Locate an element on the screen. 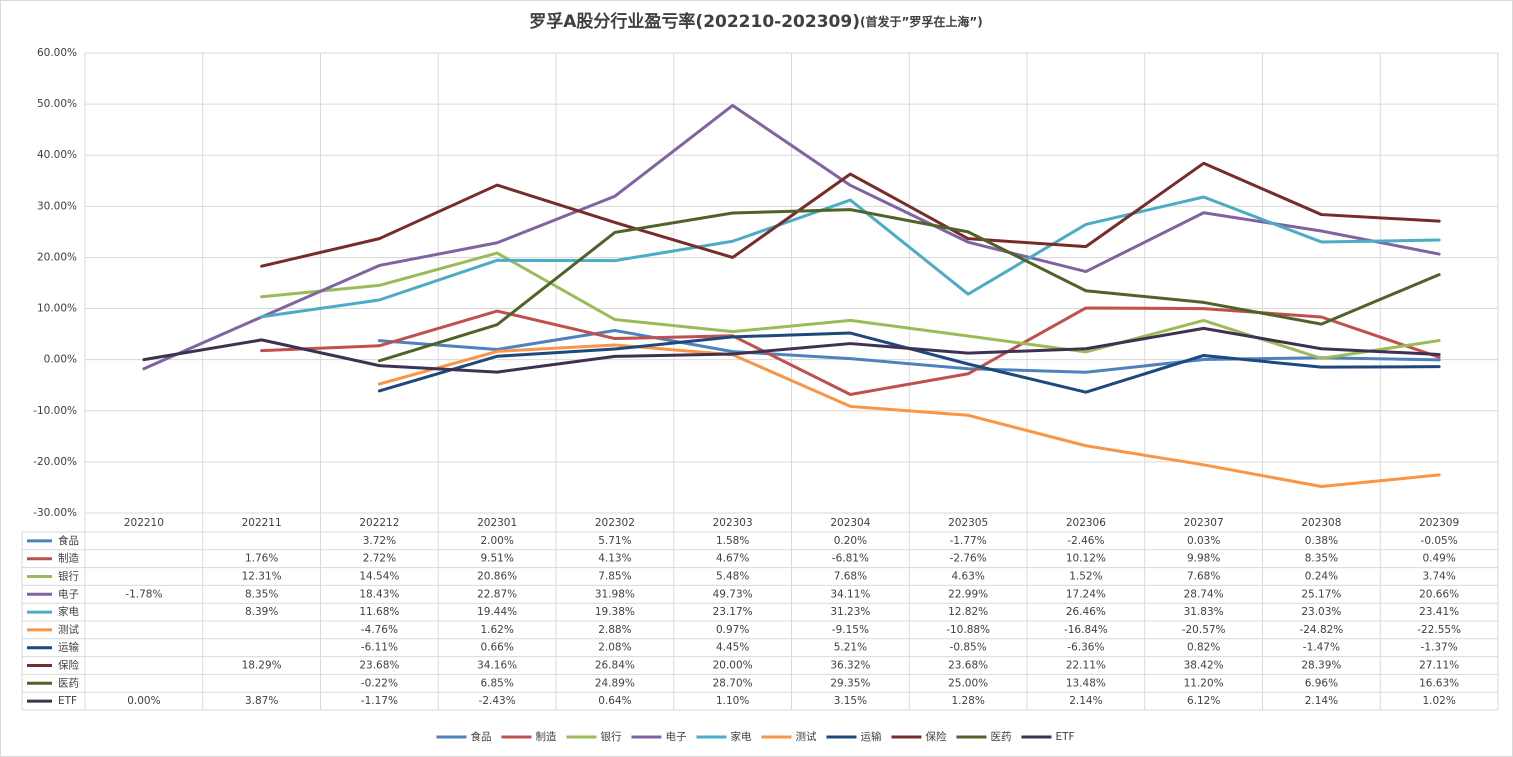 The image size is (1513, 757). data-label: 28.39% is located at coordinates (1321, 666).